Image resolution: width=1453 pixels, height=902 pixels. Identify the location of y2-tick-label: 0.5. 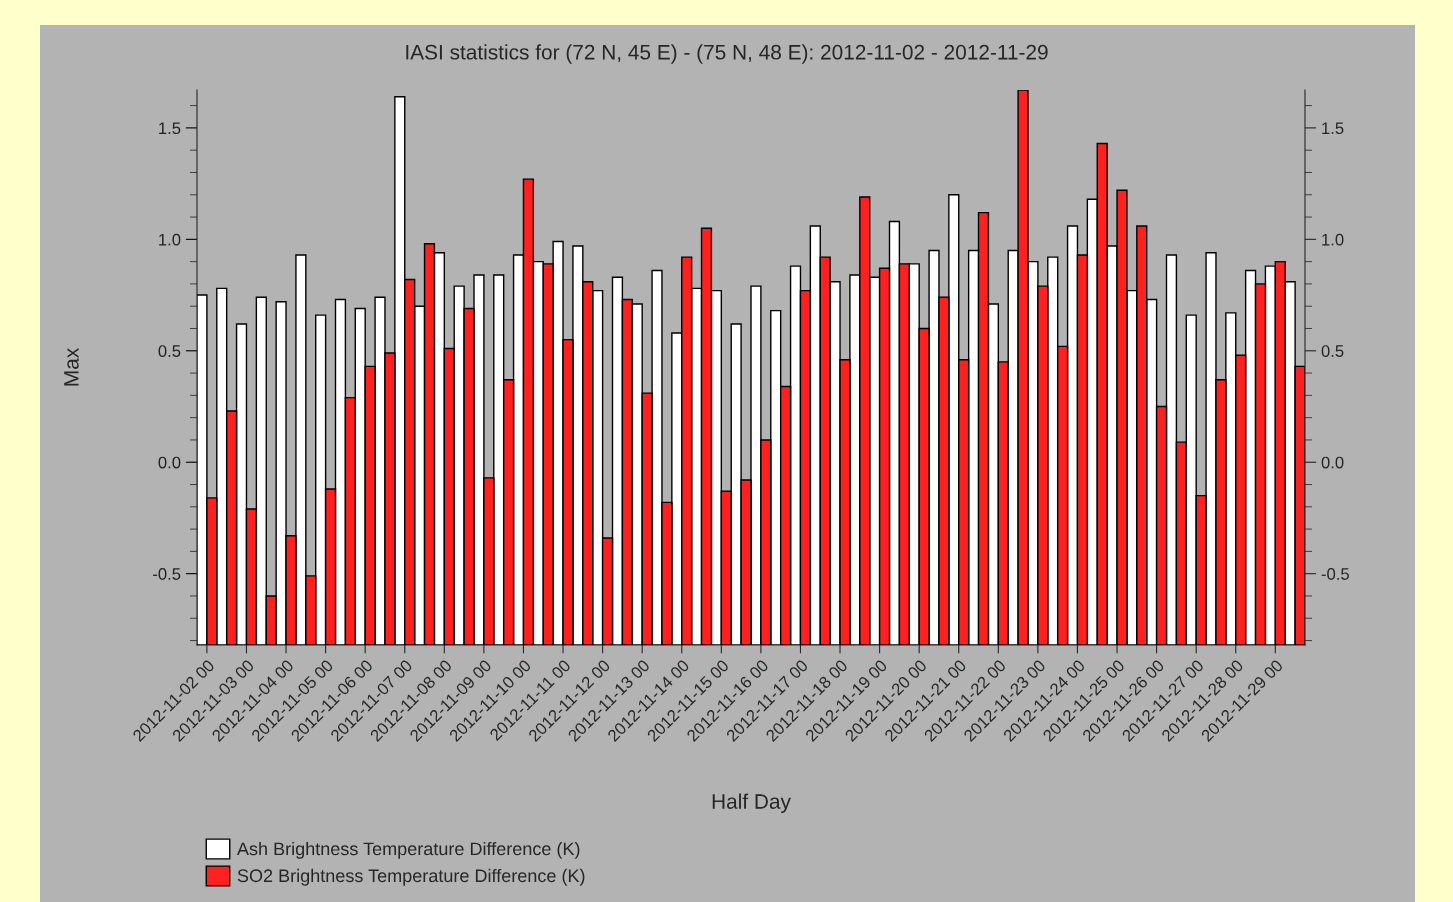
(1332, 351).